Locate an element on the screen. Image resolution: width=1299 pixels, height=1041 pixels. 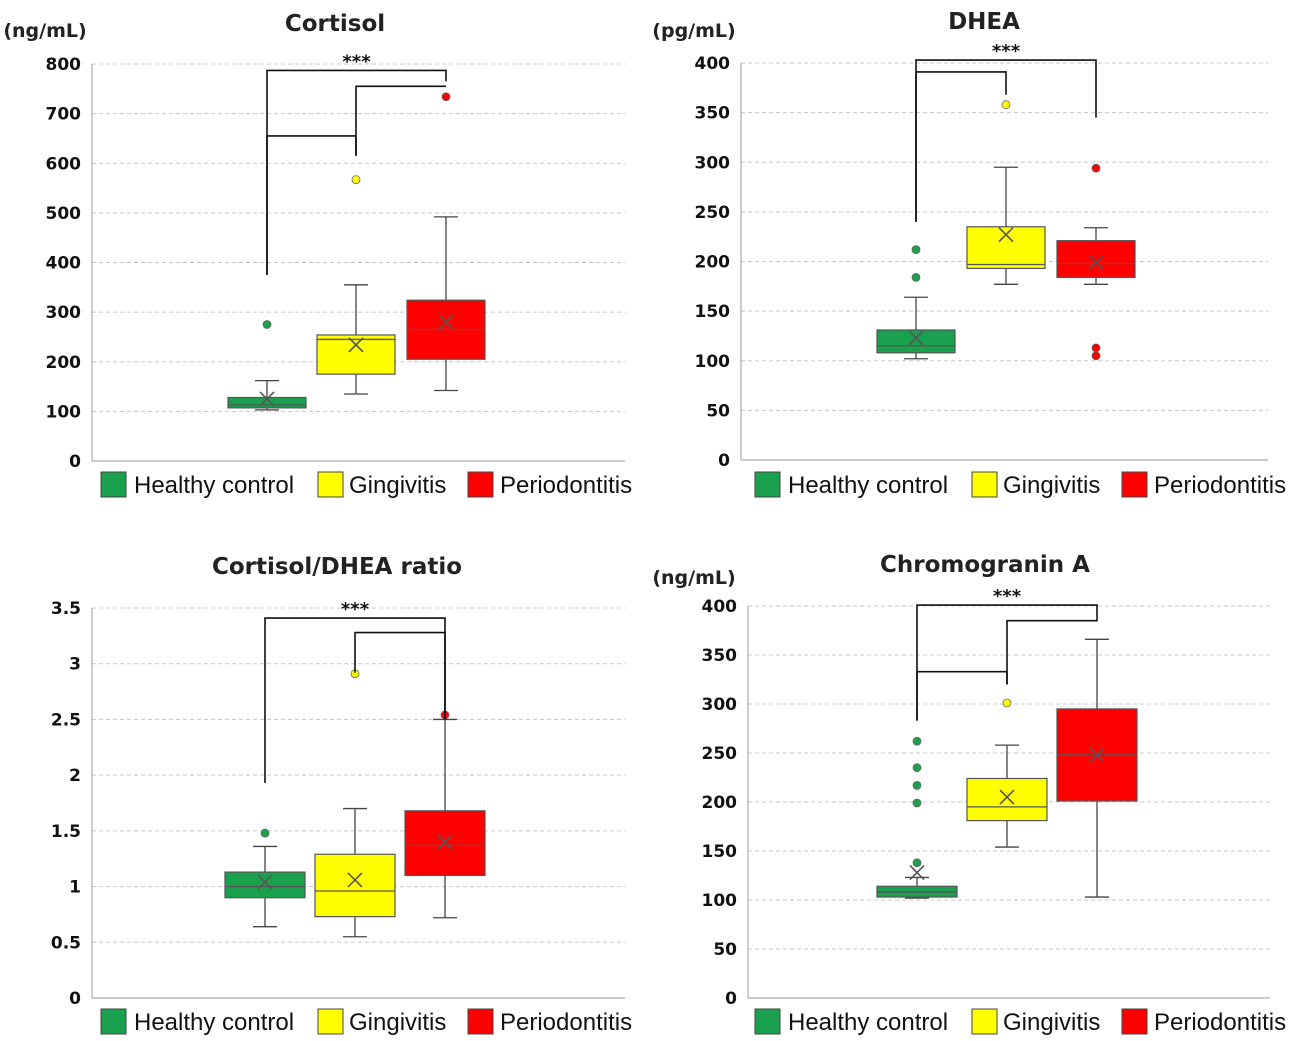
chart-title: DHEA is located at coordinates (984, 22).